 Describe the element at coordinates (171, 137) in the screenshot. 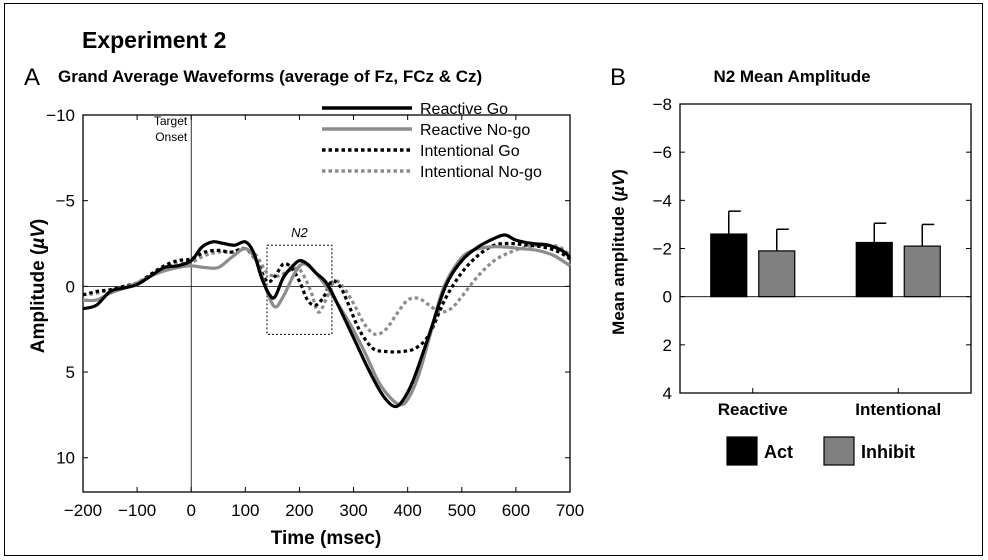

I see `target-onset-label: Onset` at that location.